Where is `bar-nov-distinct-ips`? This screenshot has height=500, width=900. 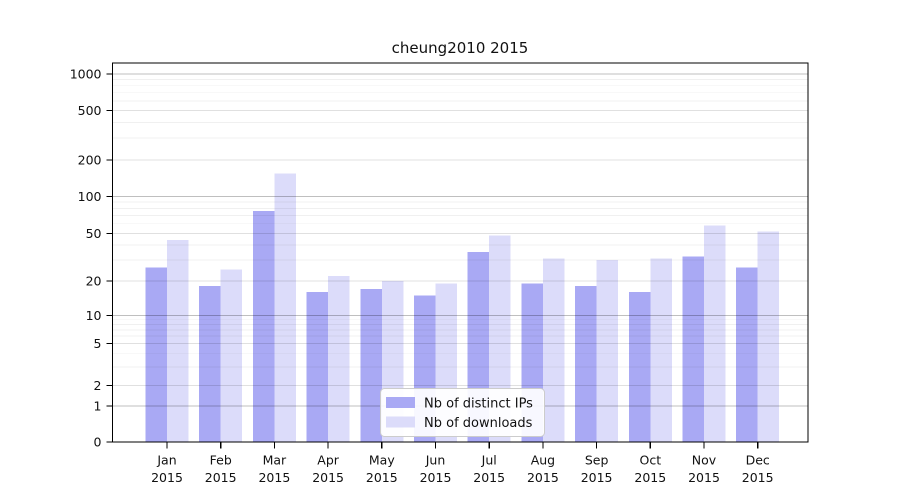 bar-nov-distinct-ips is located at coordinates (693, 349).